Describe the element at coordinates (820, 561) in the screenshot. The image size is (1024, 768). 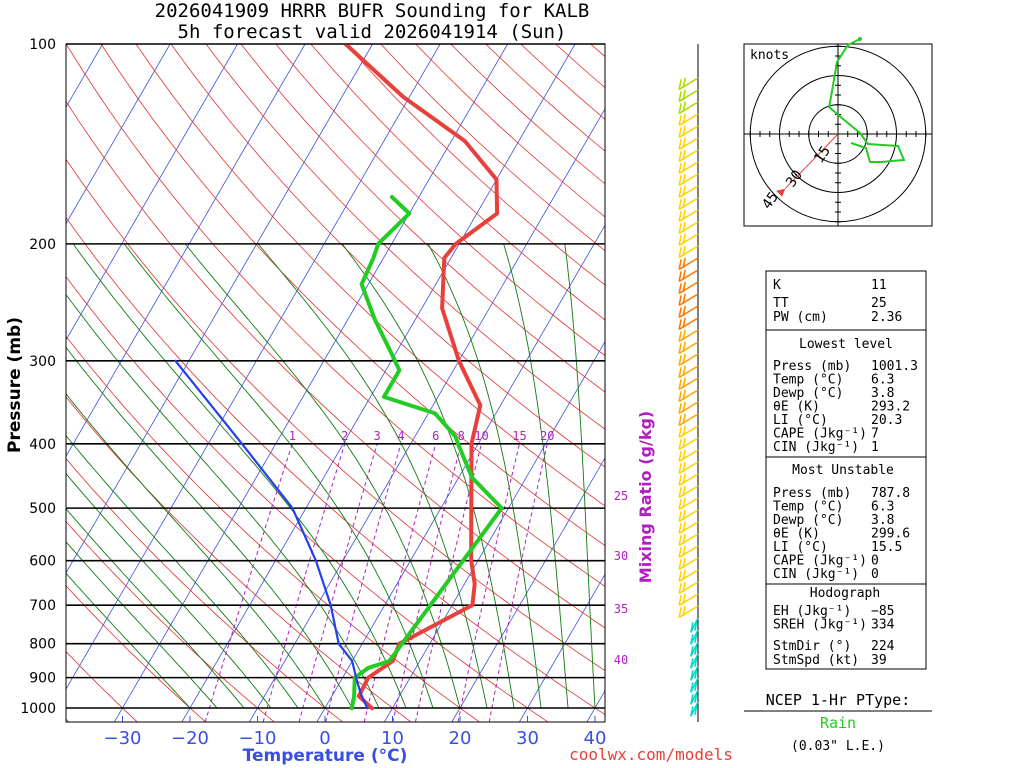
I see `index-label: CAPE (Jkg⁻¹)` at that location.